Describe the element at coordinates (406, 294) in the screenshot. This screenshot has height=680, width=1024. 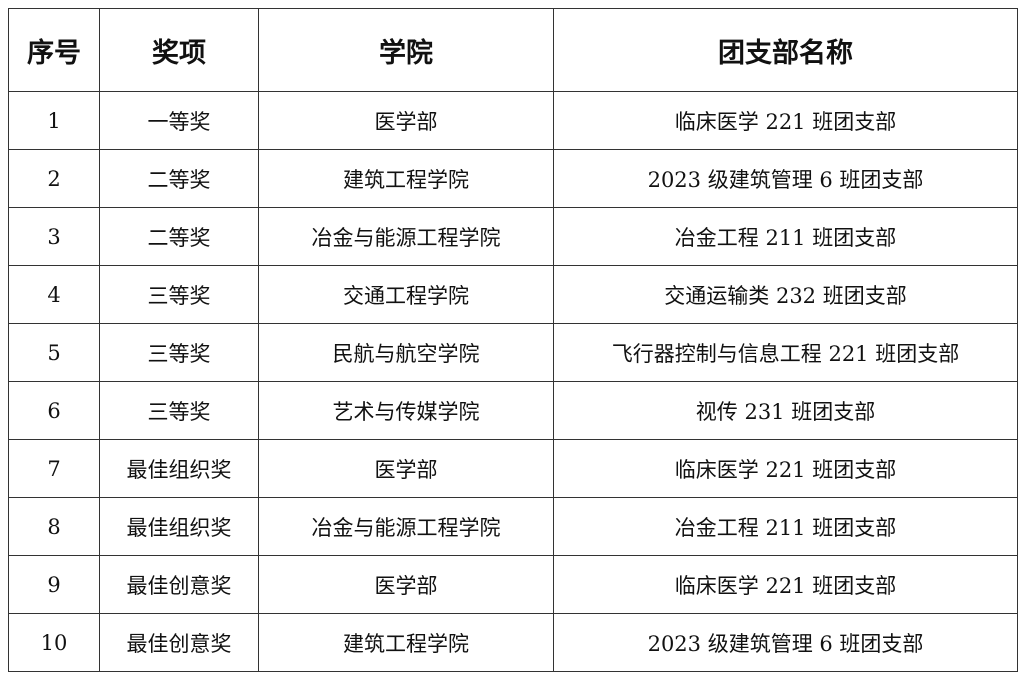
I see `cell-college: 交通工程学院` at that location.